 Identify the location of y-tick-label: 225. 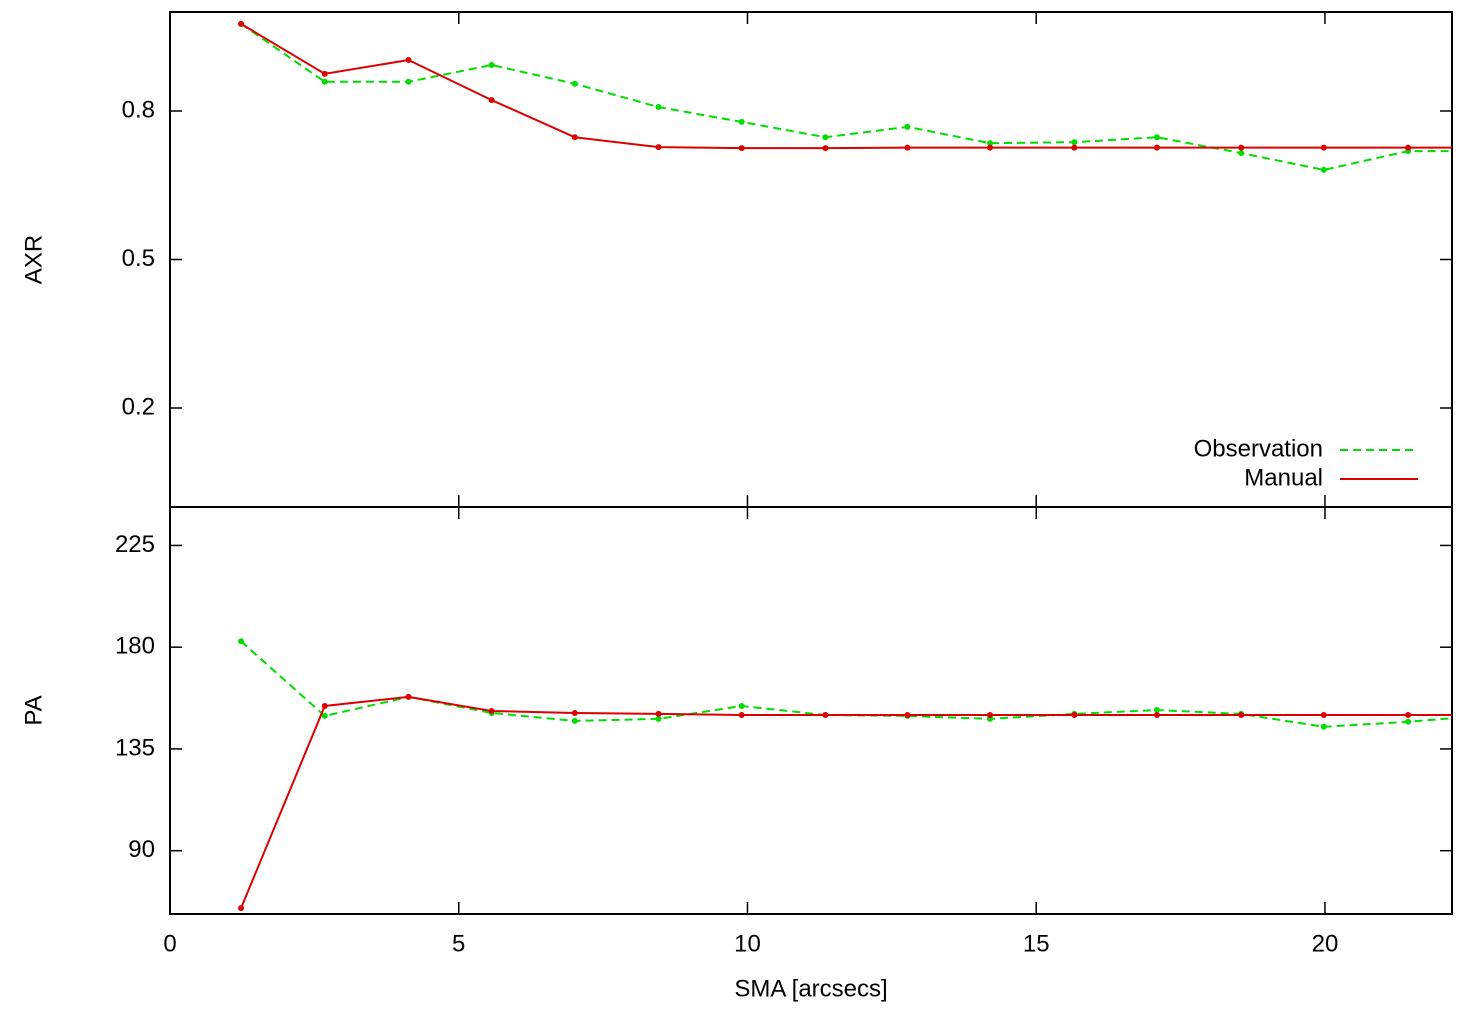
(135, 544).